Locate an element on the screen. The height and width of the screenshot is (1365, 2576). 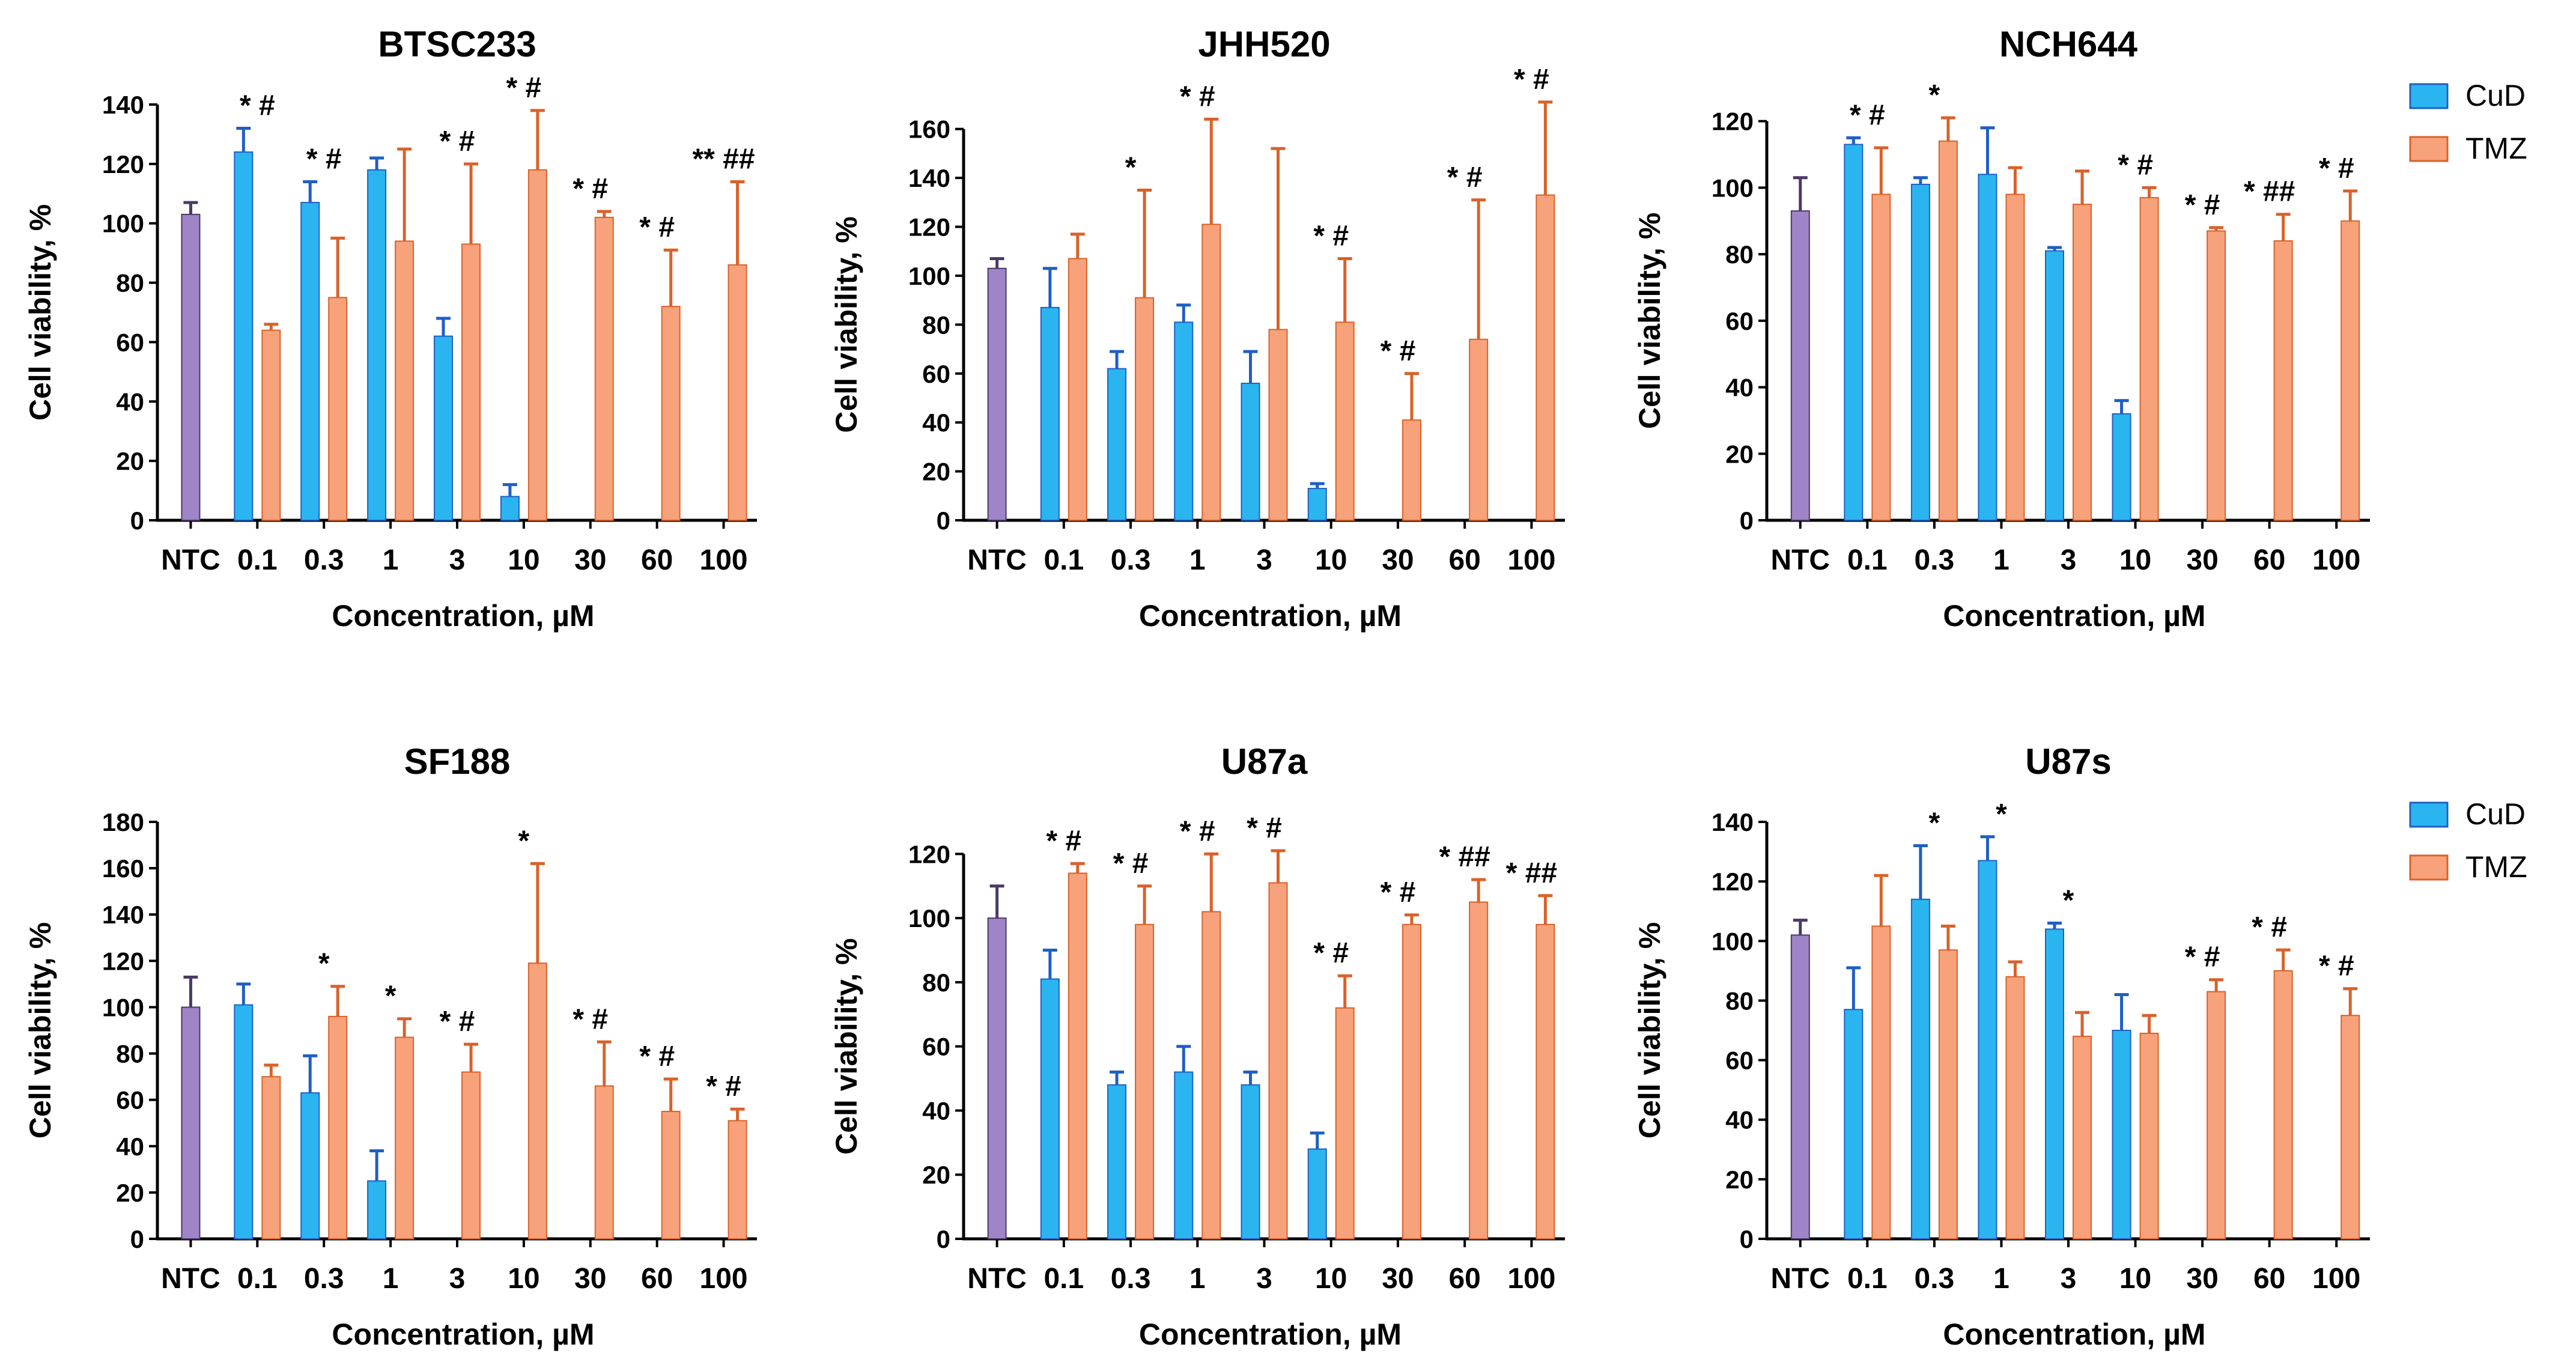
x-tick-label: 0.3 is located at coordinates (1131, 560).